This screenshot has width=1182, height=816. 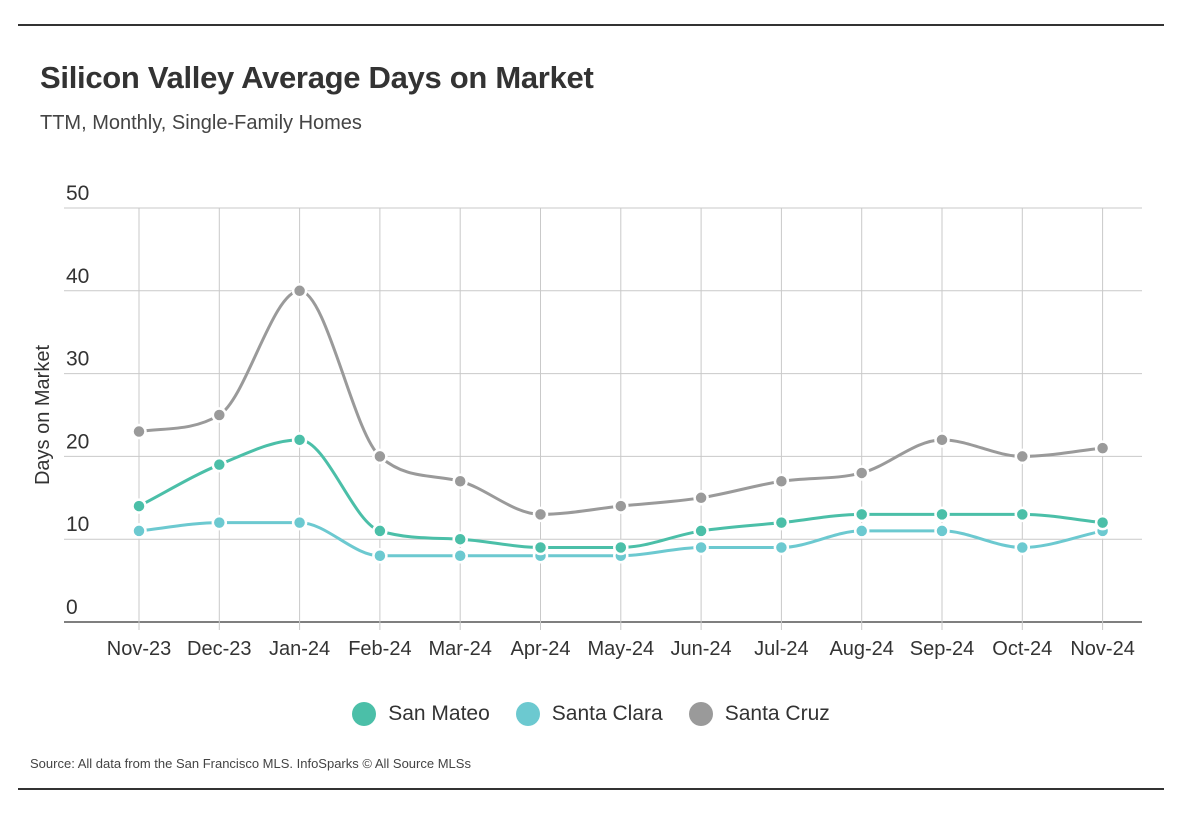 I want to click on x-tick-label: Dec-23, so click(x=219, y=649).